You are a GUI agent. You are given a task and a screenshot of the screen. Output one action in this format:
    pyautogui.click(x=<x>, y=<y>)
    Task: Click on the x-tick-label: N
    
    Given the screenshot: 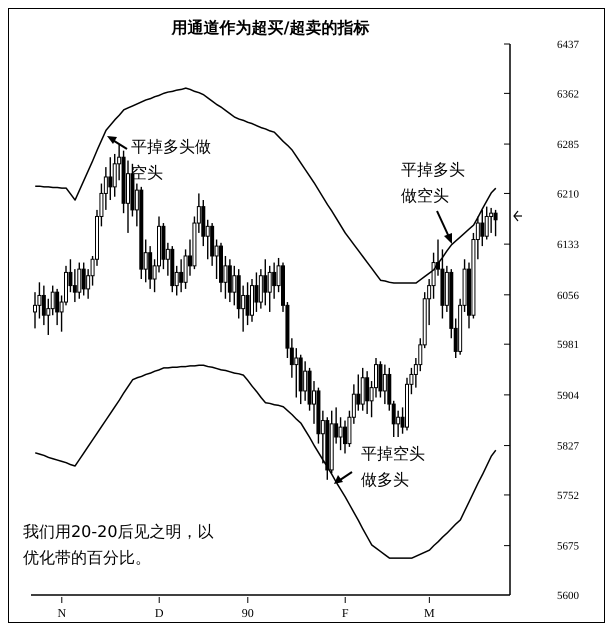 What is the action you would take?
    pyautogui.click(x=61, y=613)
    